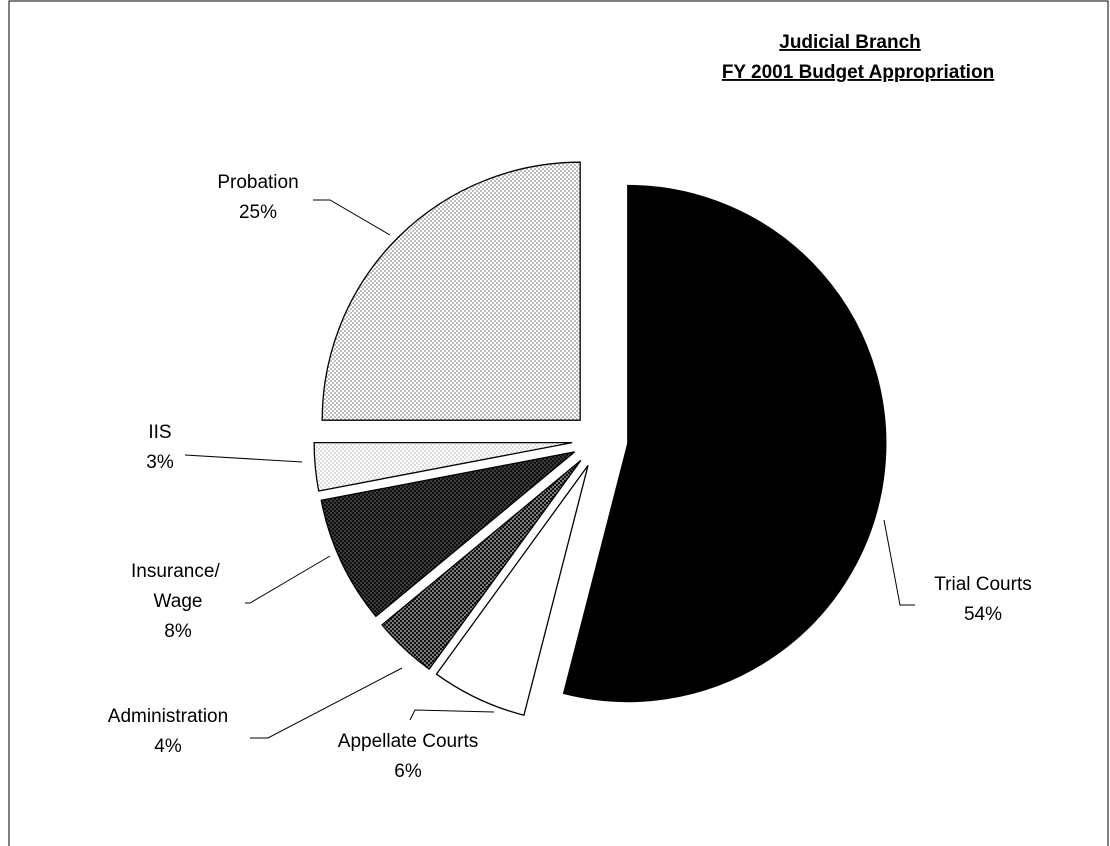 Image resolution: width=1110 pixels, height=846 pixels. What do you see at coordinates (858, 72) in the screenshot?
I see `chart-subtitle: FY 2001 Budget Appropriation` at bounding box center [858, 72].